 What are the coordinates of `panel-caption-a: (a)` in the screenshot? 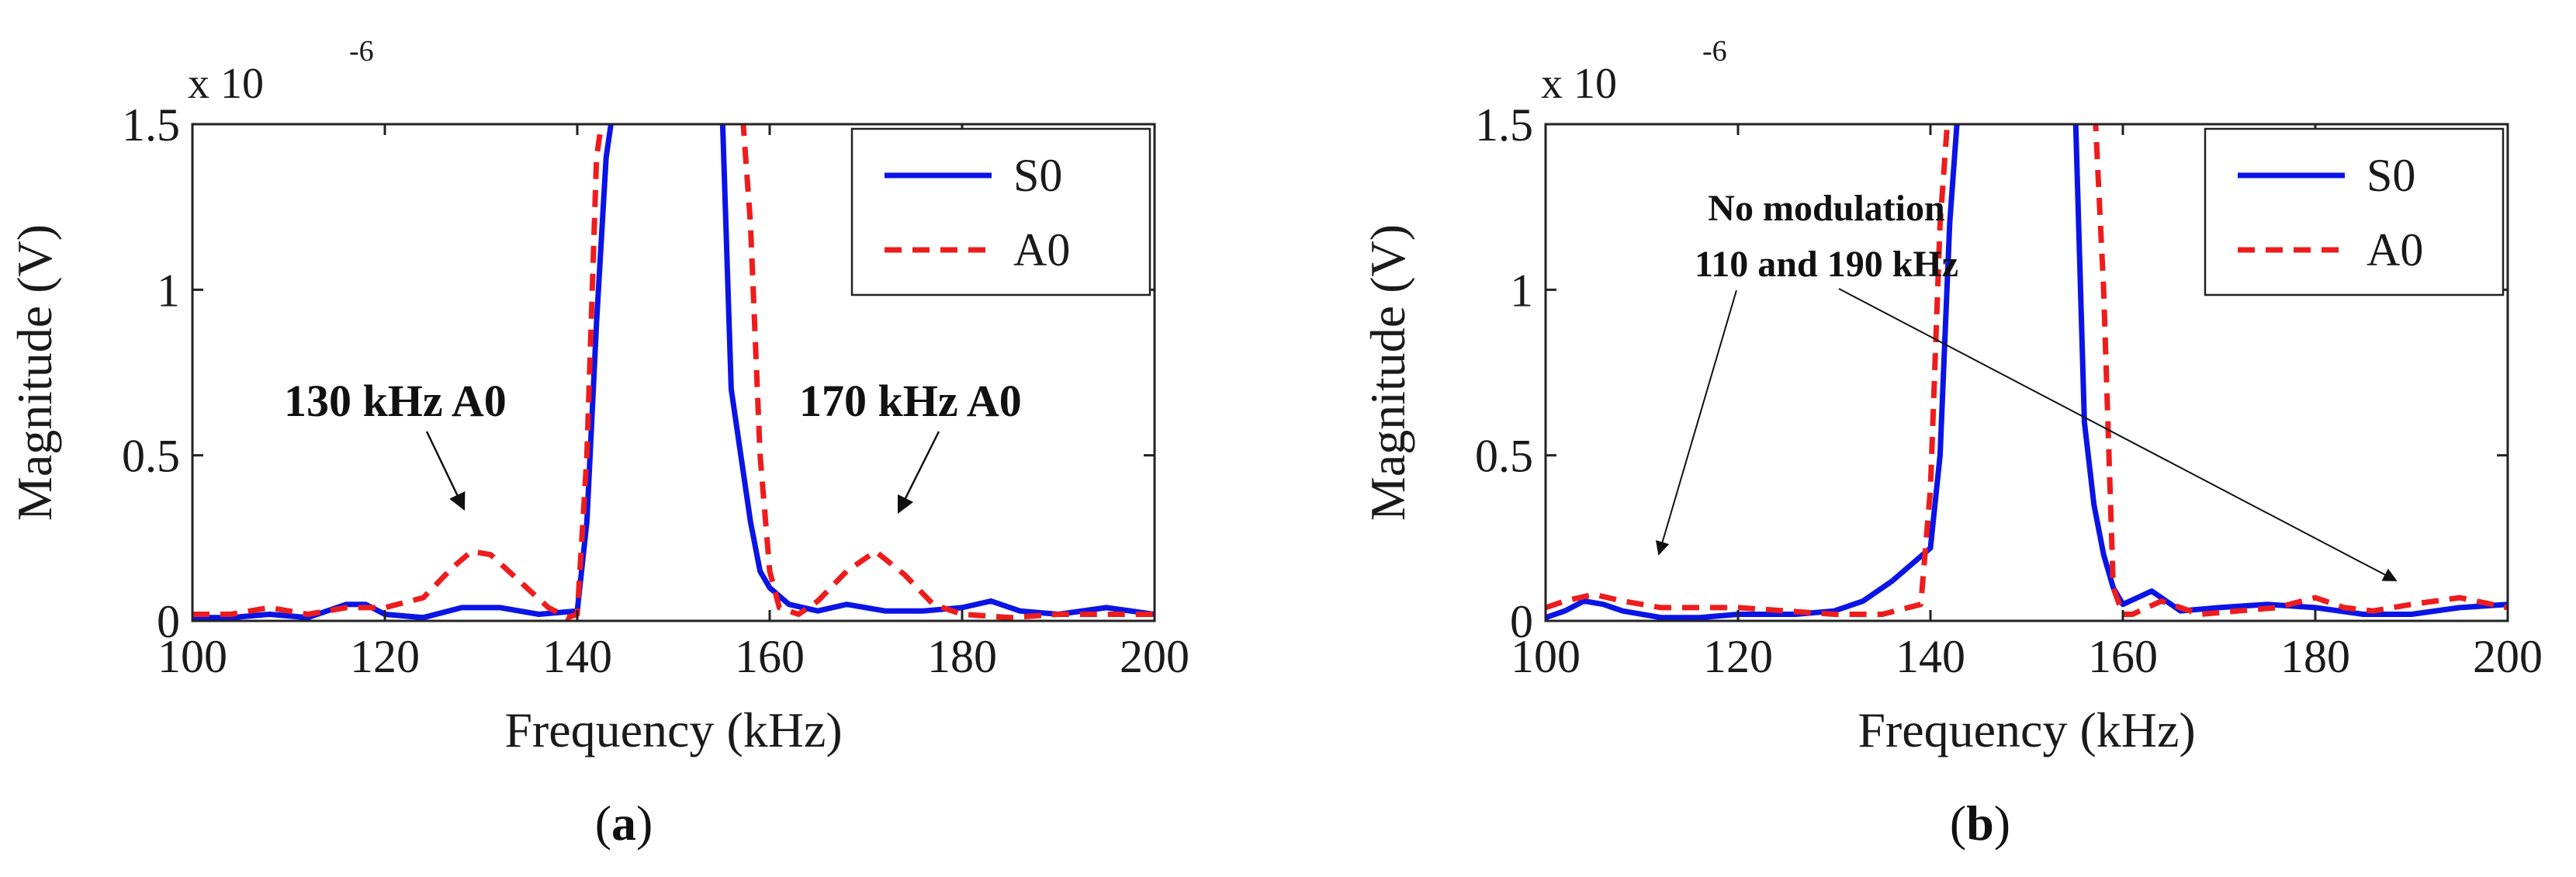 It's located at (624, 823).